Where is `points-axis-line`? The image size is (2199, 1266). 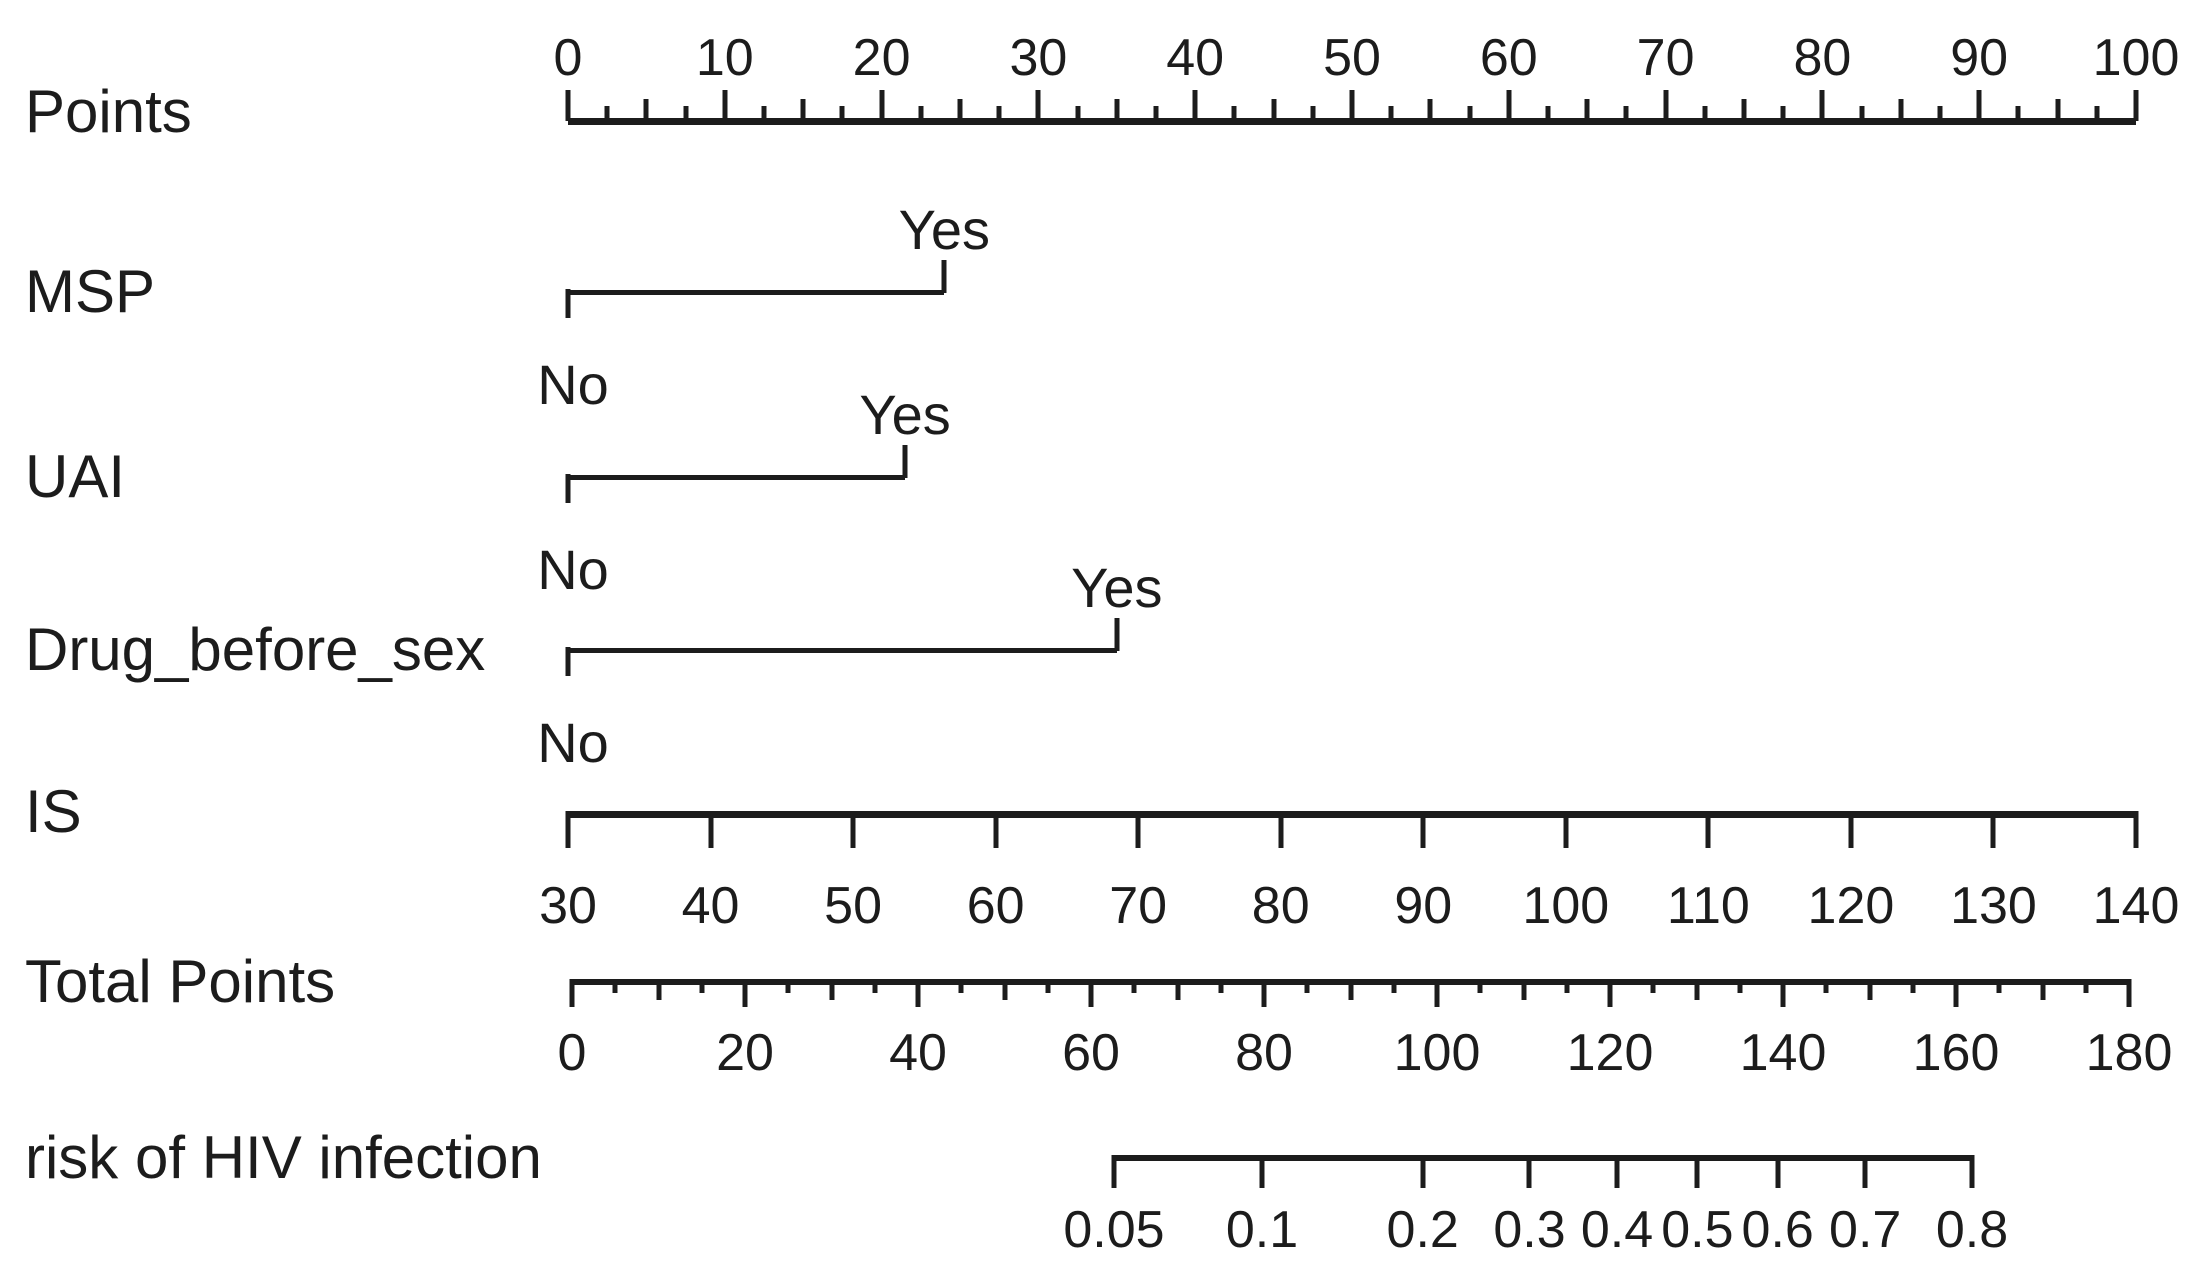 points-axis-line is located at coordinates (1352, 121).